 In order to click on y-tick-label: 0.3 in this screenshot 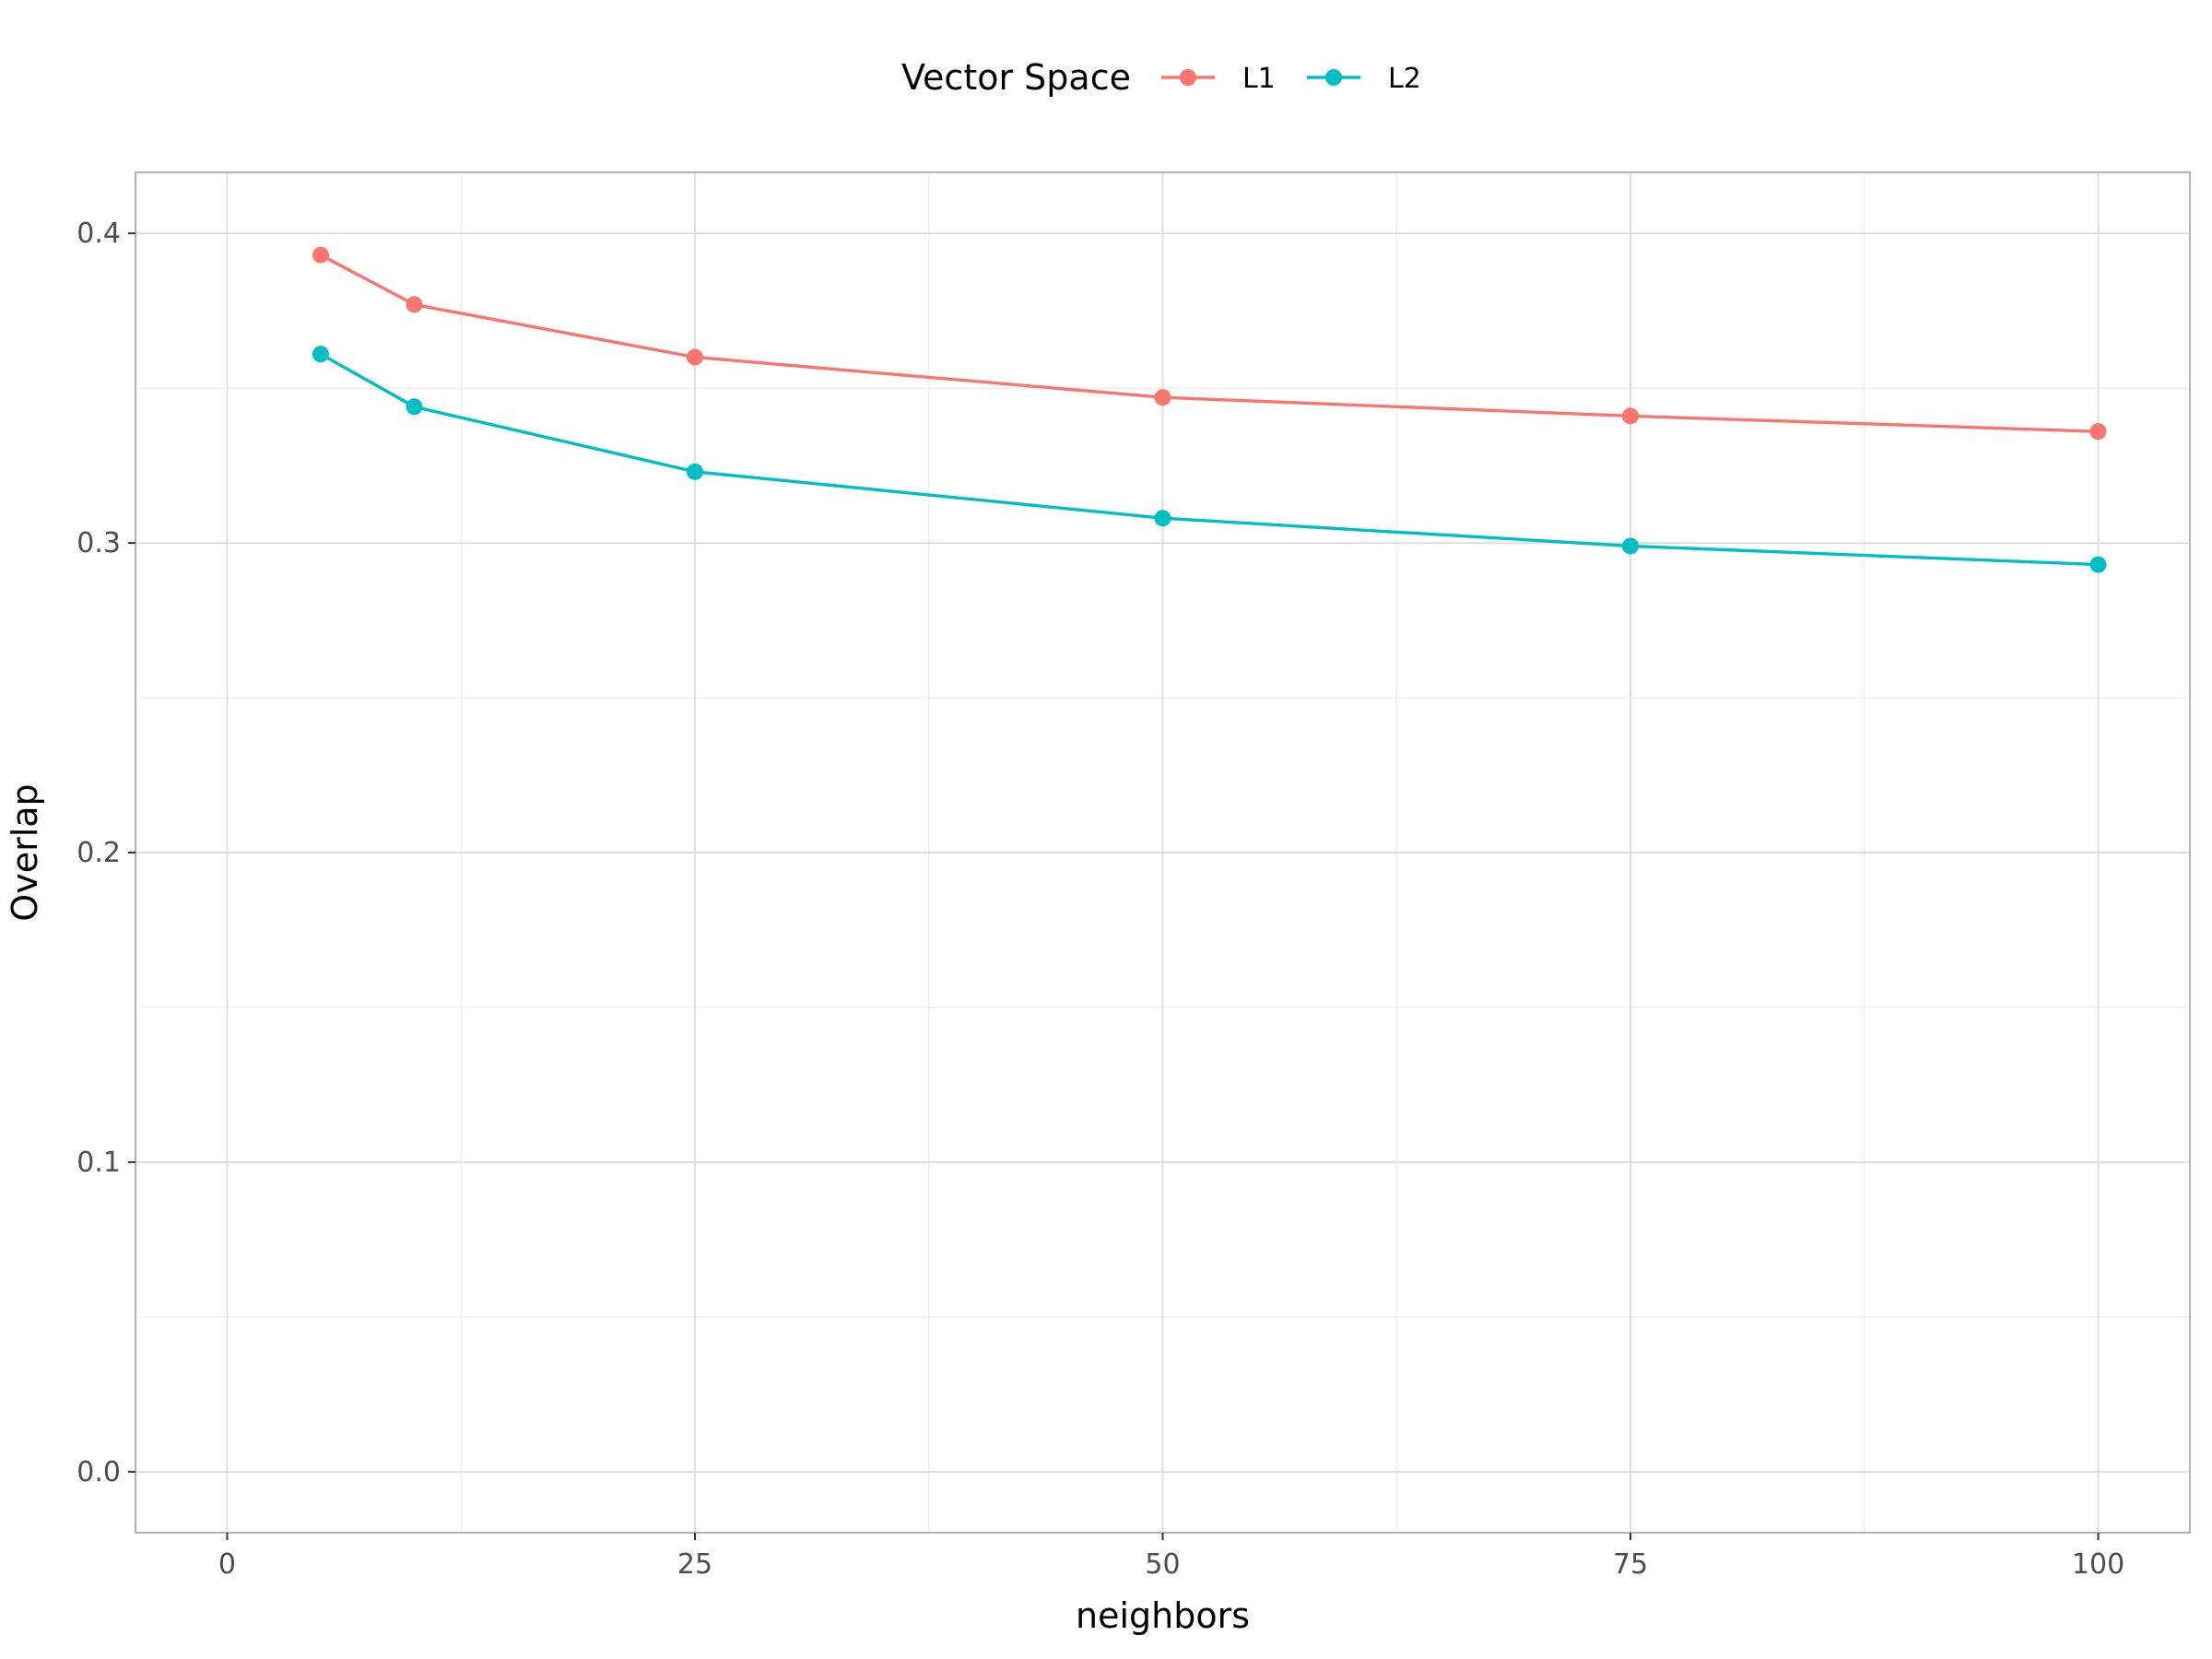, I will do `click(98, 543)`.